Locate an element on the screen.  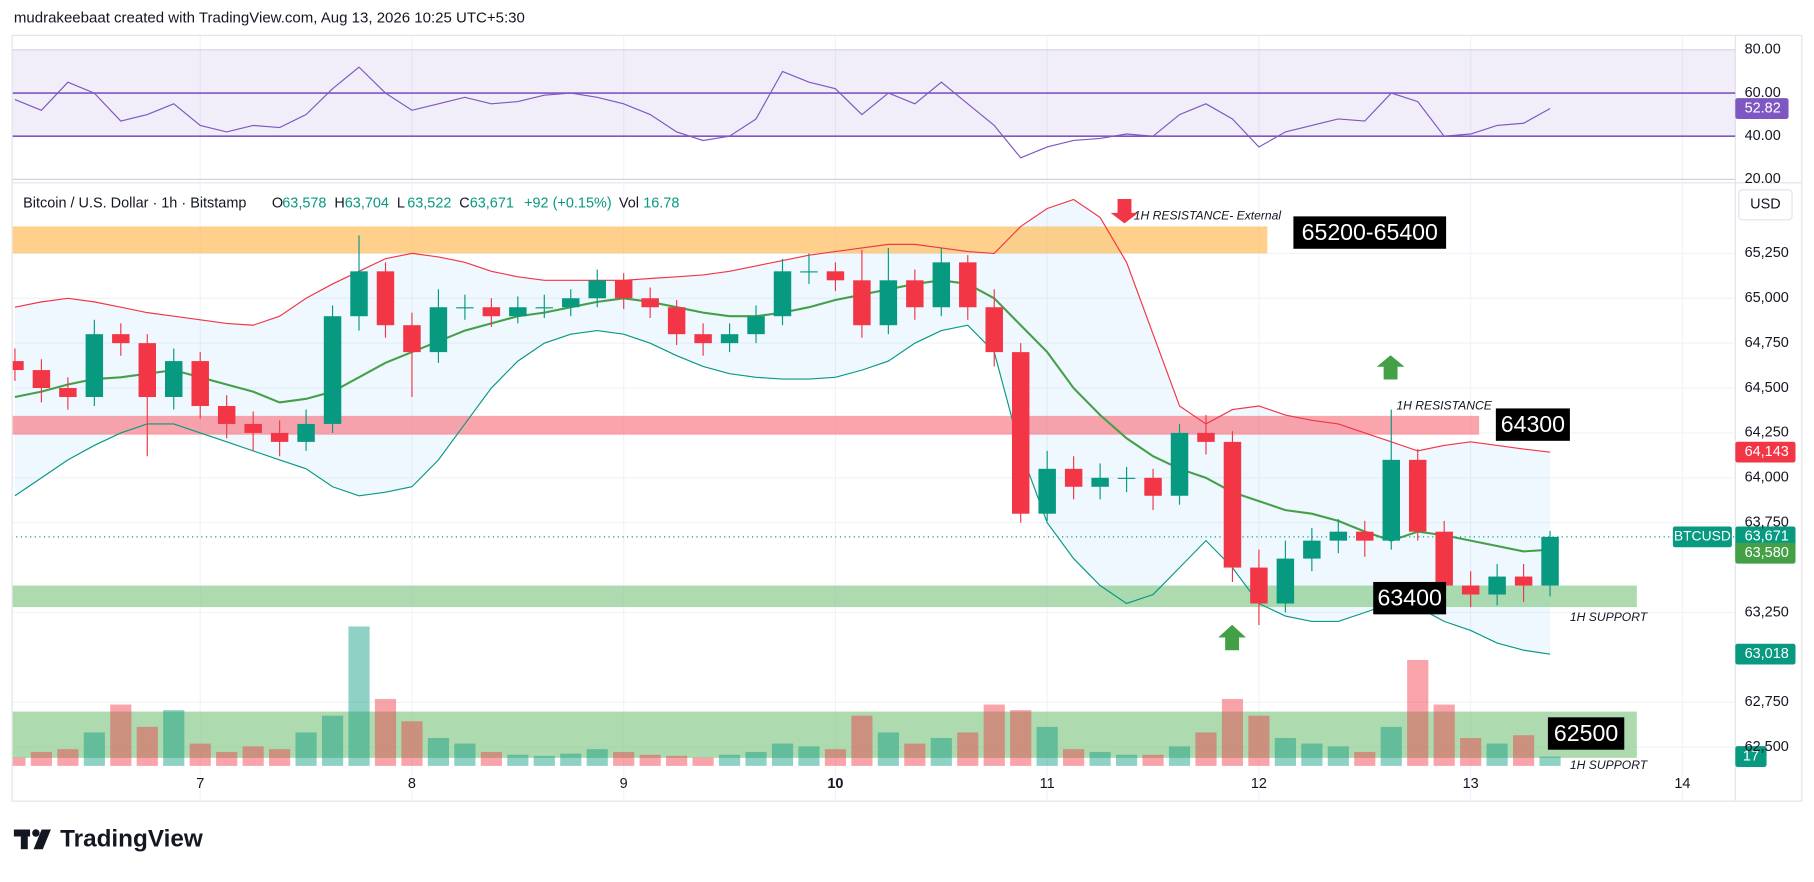
rsi-axis: 80.00 60.00 40.00 20.00 is located at coordinates (1763, 115).